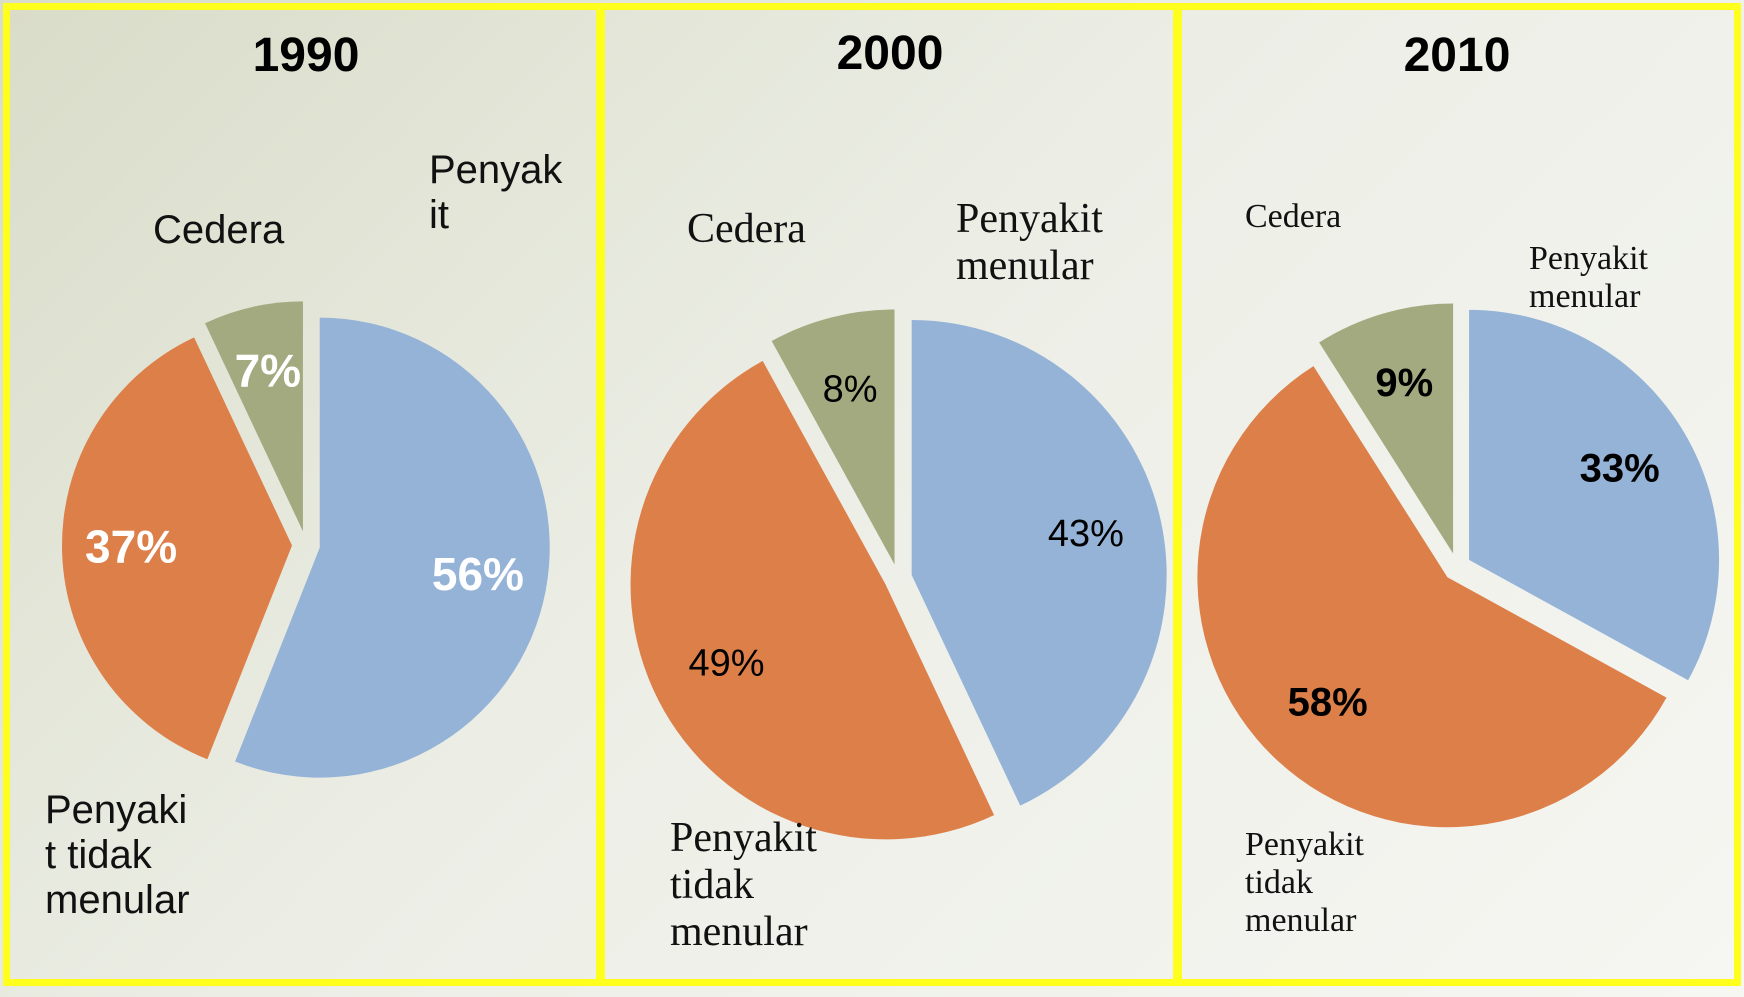 This screenshot has width=1744, height=997. I want to click on value-label: 9%, so click(1404, 383).